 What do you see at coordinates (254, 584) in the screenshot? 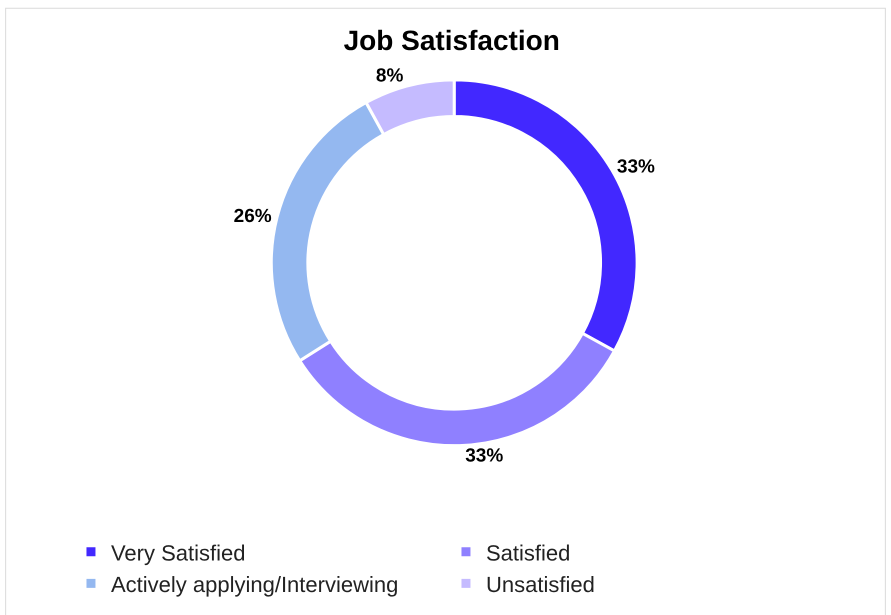
I see `legend-label: Actively applying/Interviewing` at bounding box center [254, 584].